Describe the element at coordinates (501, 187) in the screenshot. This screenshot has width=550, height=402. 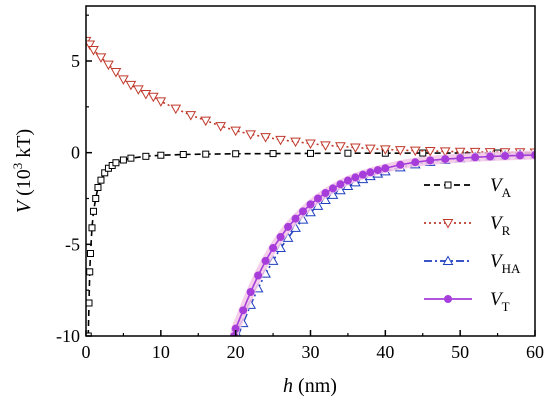
I see `legend-label-V_A: VA` at that location.